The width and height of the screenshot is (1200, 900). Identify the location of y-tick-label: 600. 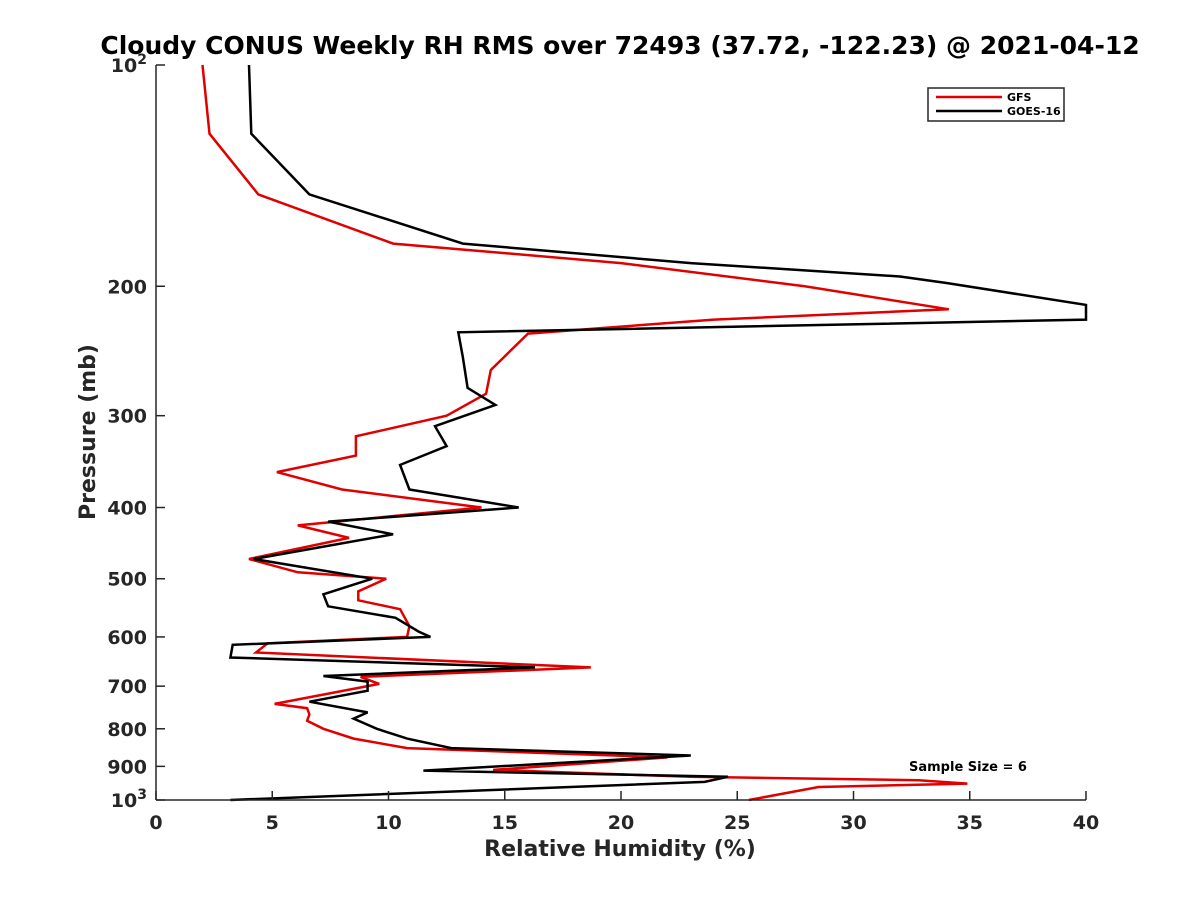
(127, 638).